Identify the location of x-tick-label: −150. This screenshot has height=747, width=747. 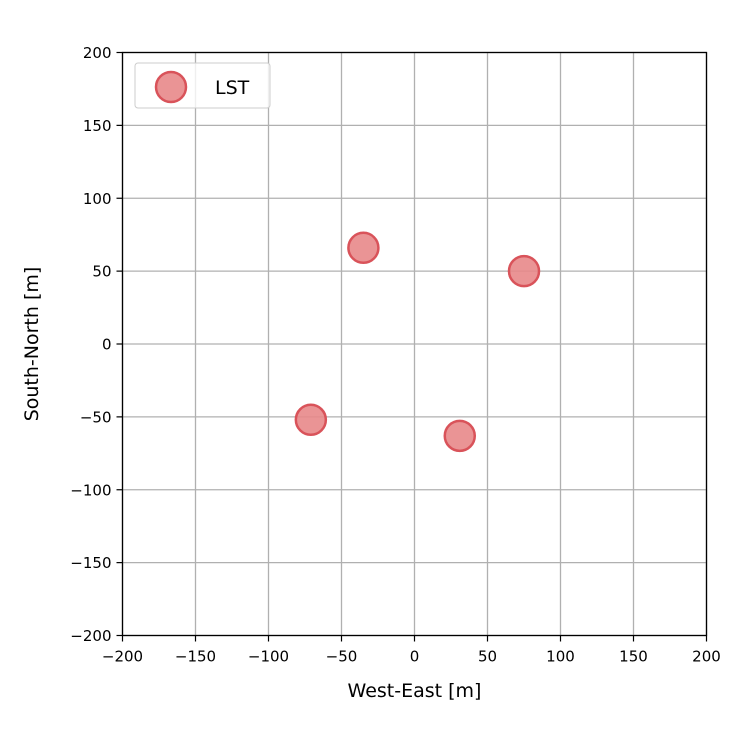
(195, 657).